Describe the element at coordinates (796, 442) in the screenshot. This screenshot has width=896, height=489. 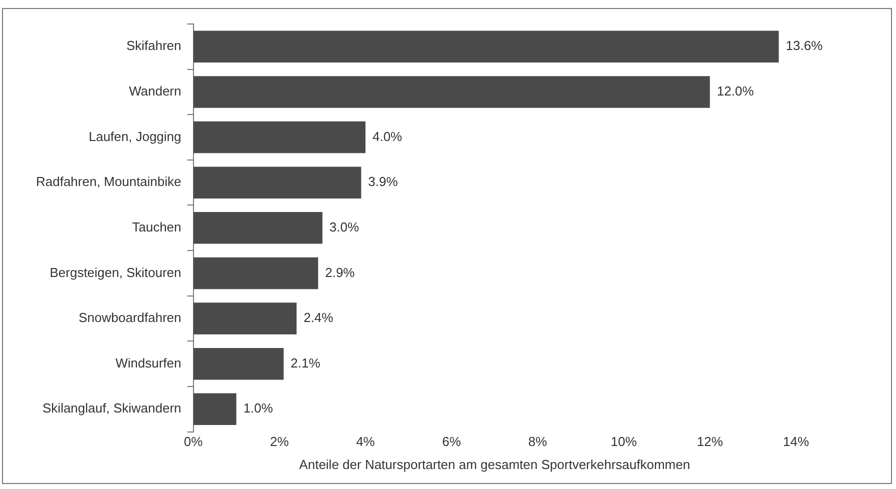
I see `x-tick-label: 14%` at that location.